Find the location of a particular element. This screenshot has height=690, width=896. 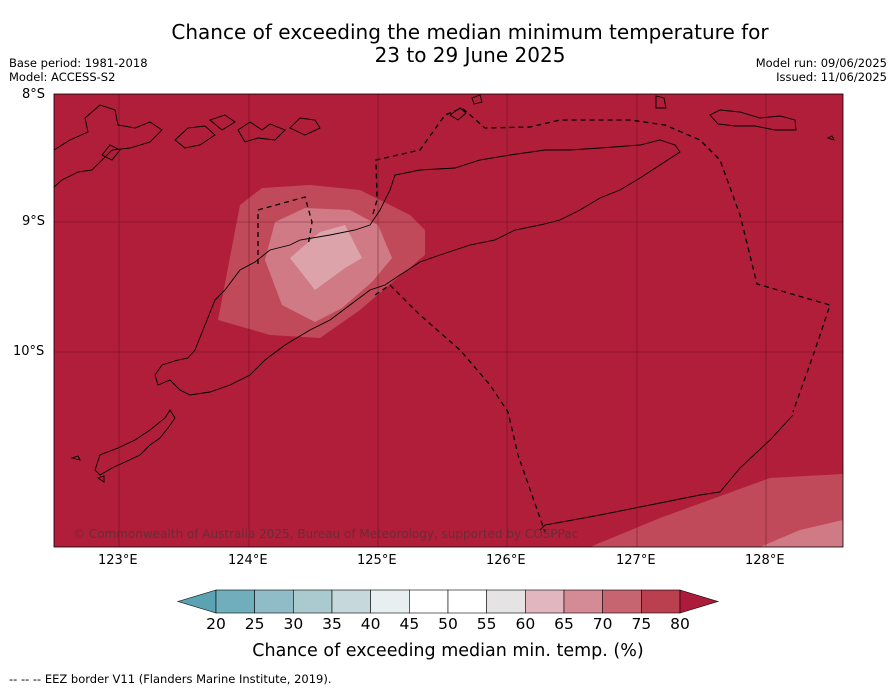

colorbar-tick-label: 50 is located at coordinates (448, 624).